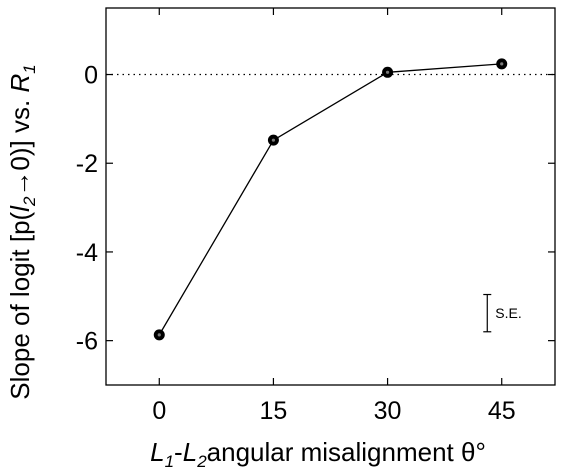  I want to click on x-axis-title-dash: -, so click(178, 452).